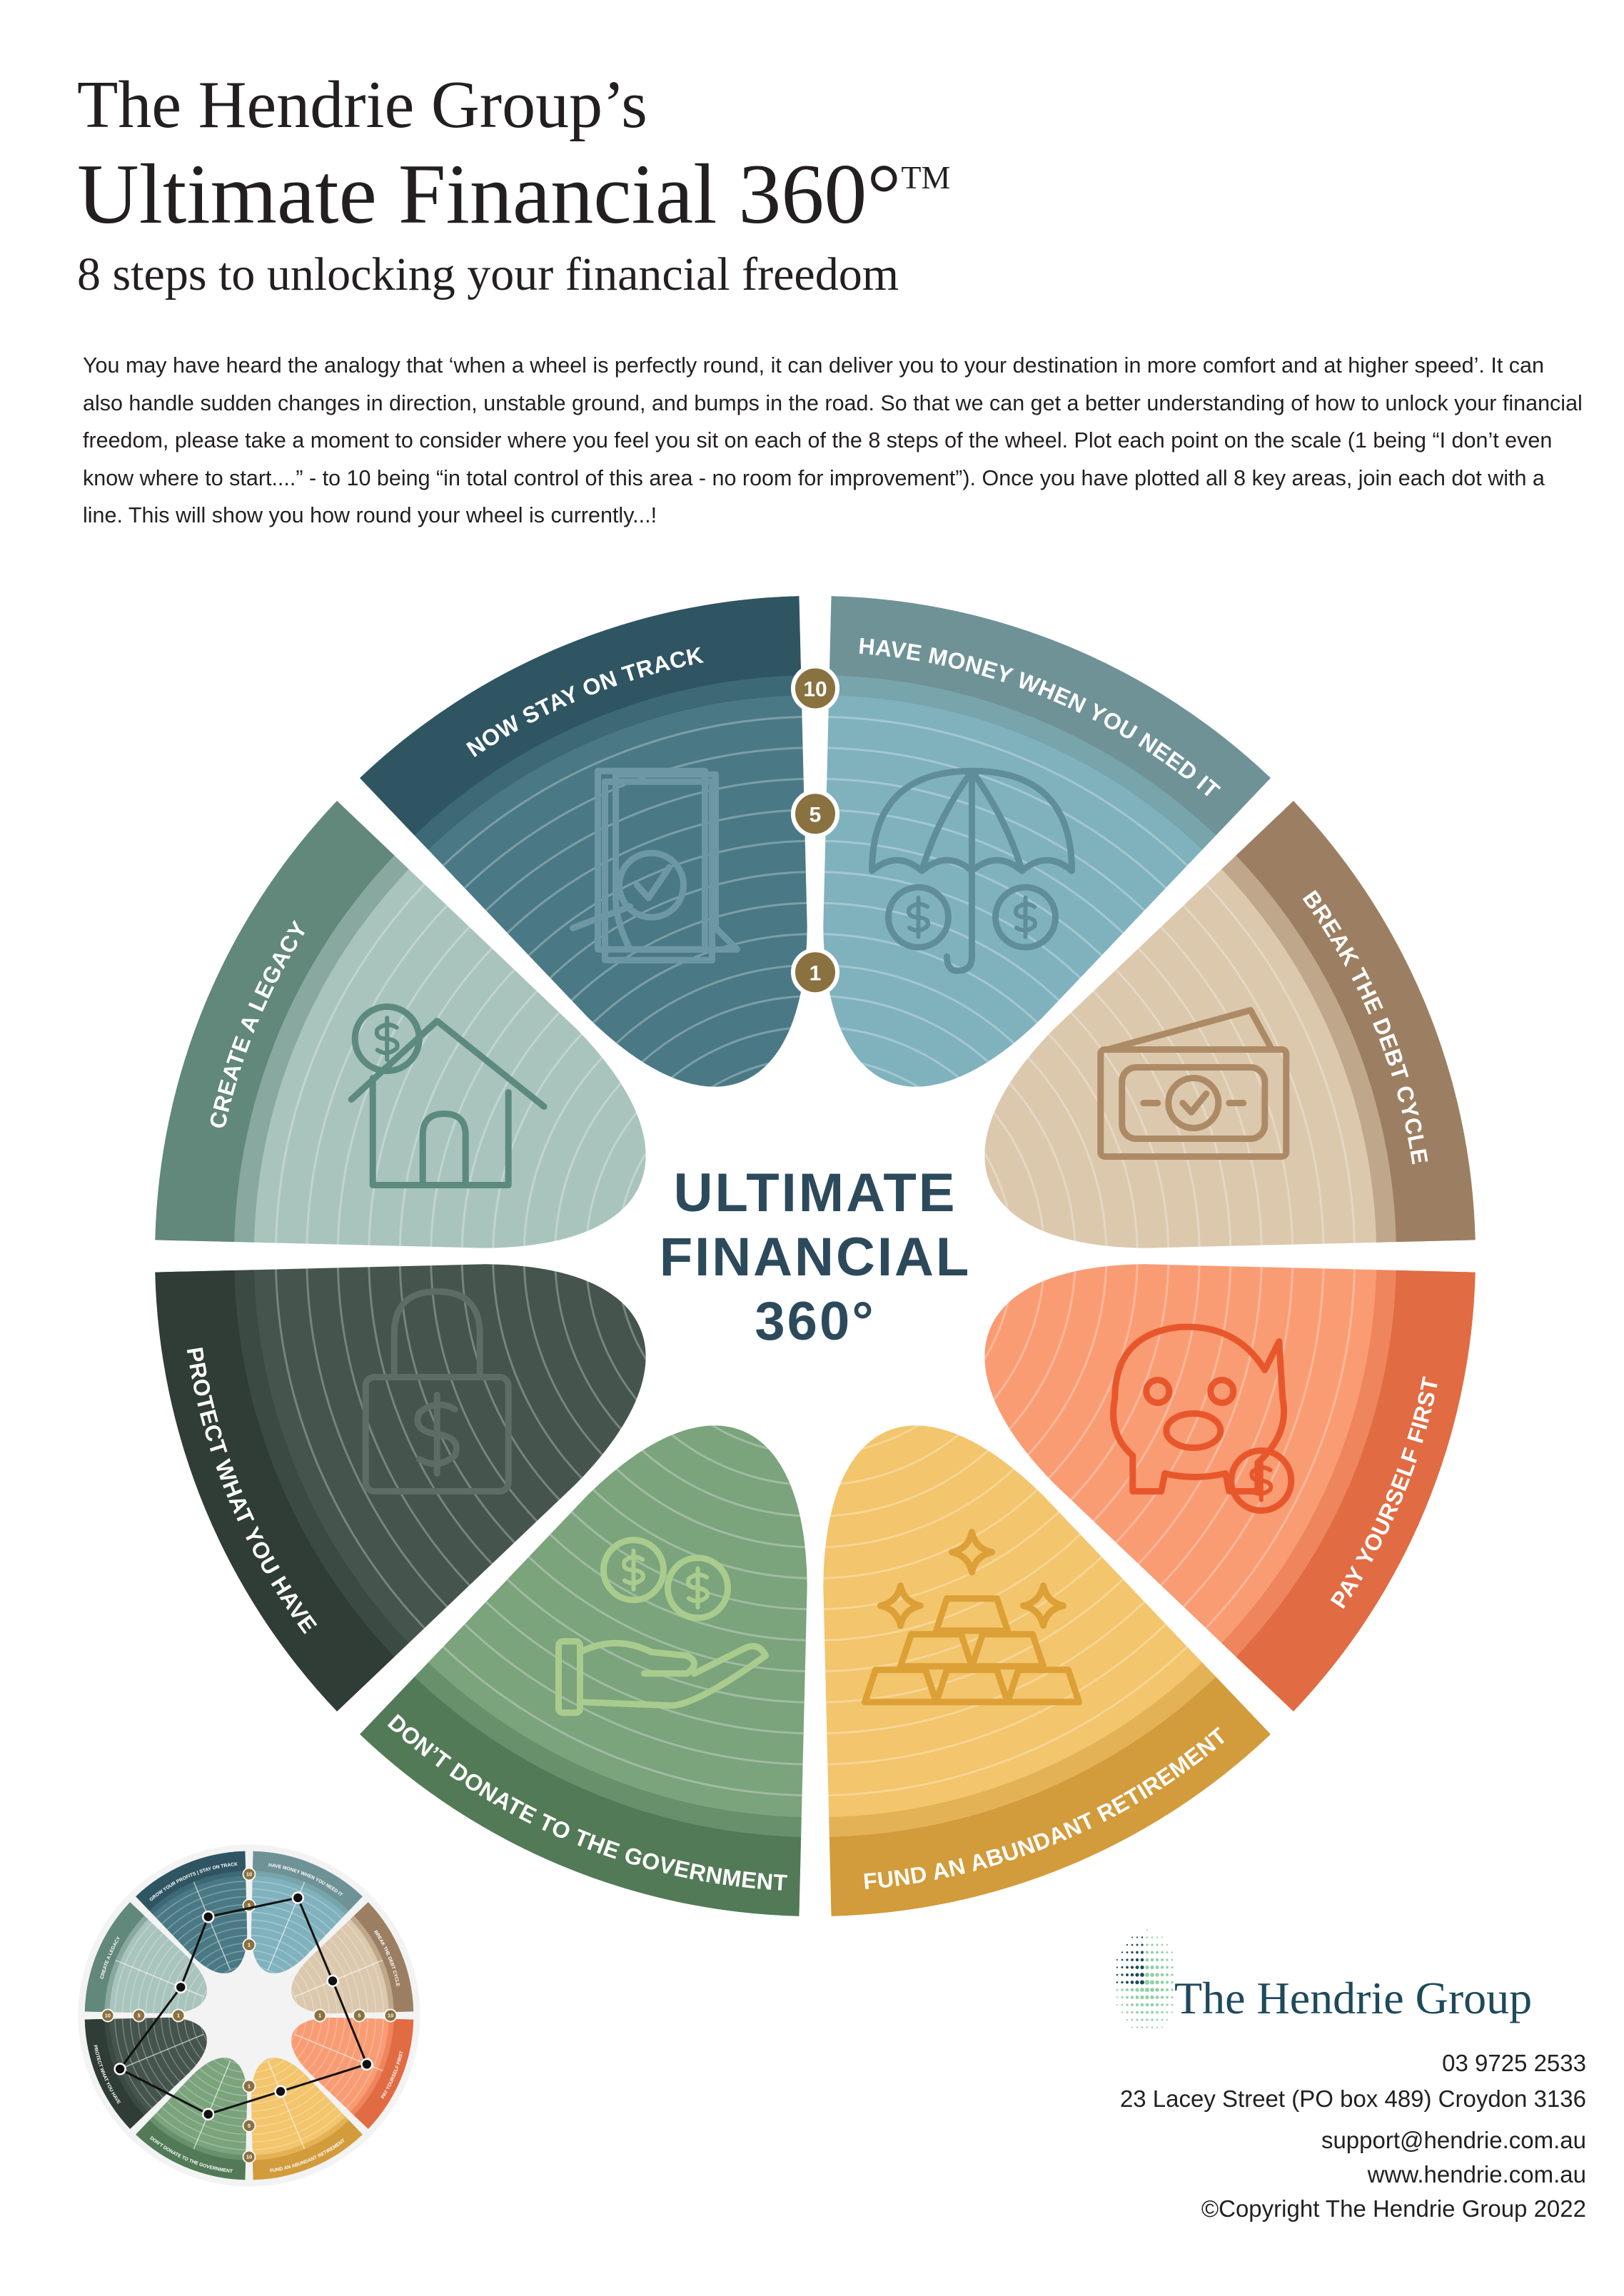  I want to click on title-main-text: Ultimate Financial 360°, so click(489, 193).